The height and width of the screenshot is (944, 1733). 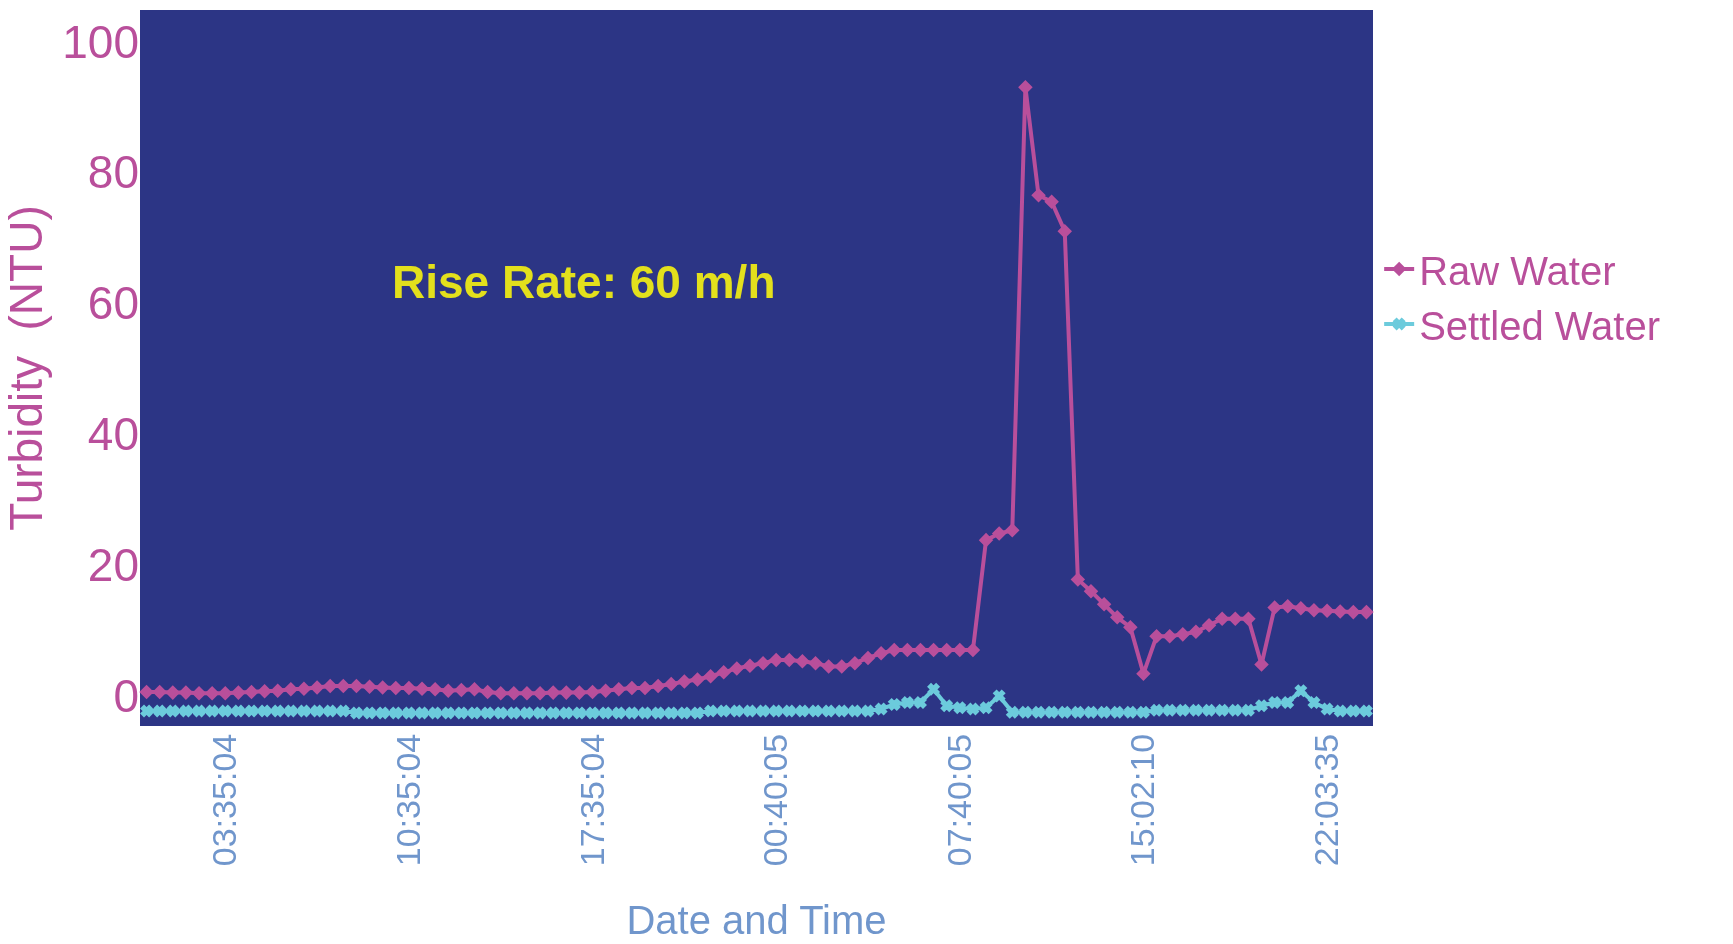 What do you see at coordinates (584, 282) in the screenshot?
I see `annotation: Rise Rate: 60 m/h` at bounding box center [584, 282].